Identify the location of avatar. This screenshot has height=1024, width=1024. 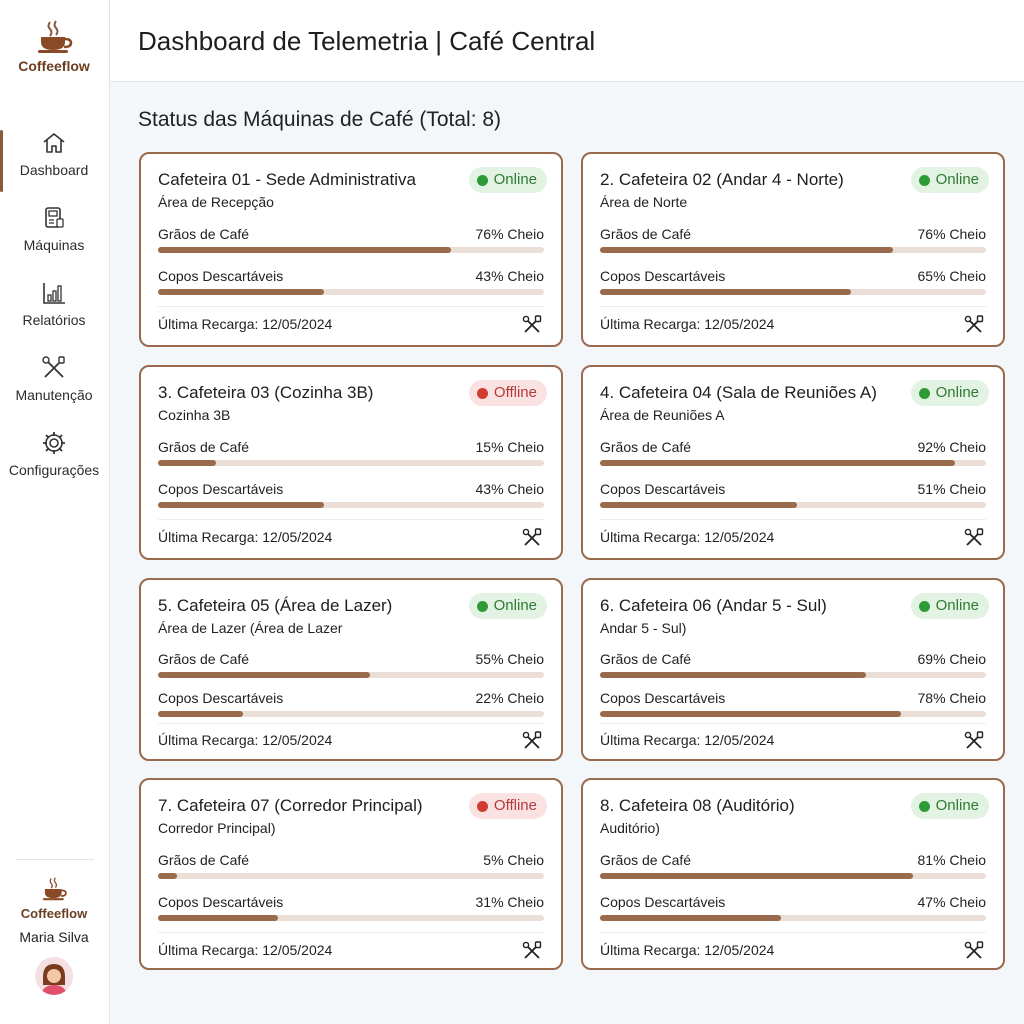
(54, 976).